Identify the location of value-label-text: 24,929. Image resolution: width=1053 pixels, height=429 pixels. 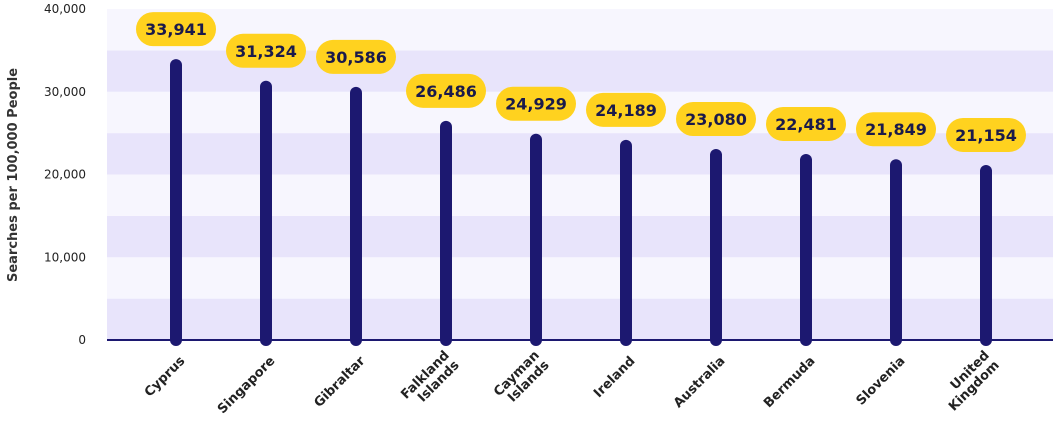
(536, 104).